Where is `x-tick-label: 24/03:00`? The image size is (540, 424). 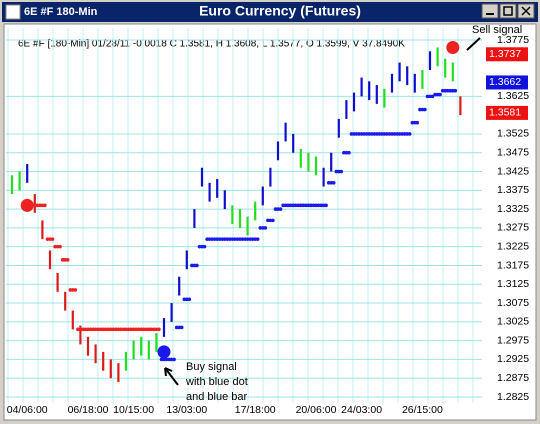 x-tick-label: 24/03:00 is located at coordinates (361, 410).